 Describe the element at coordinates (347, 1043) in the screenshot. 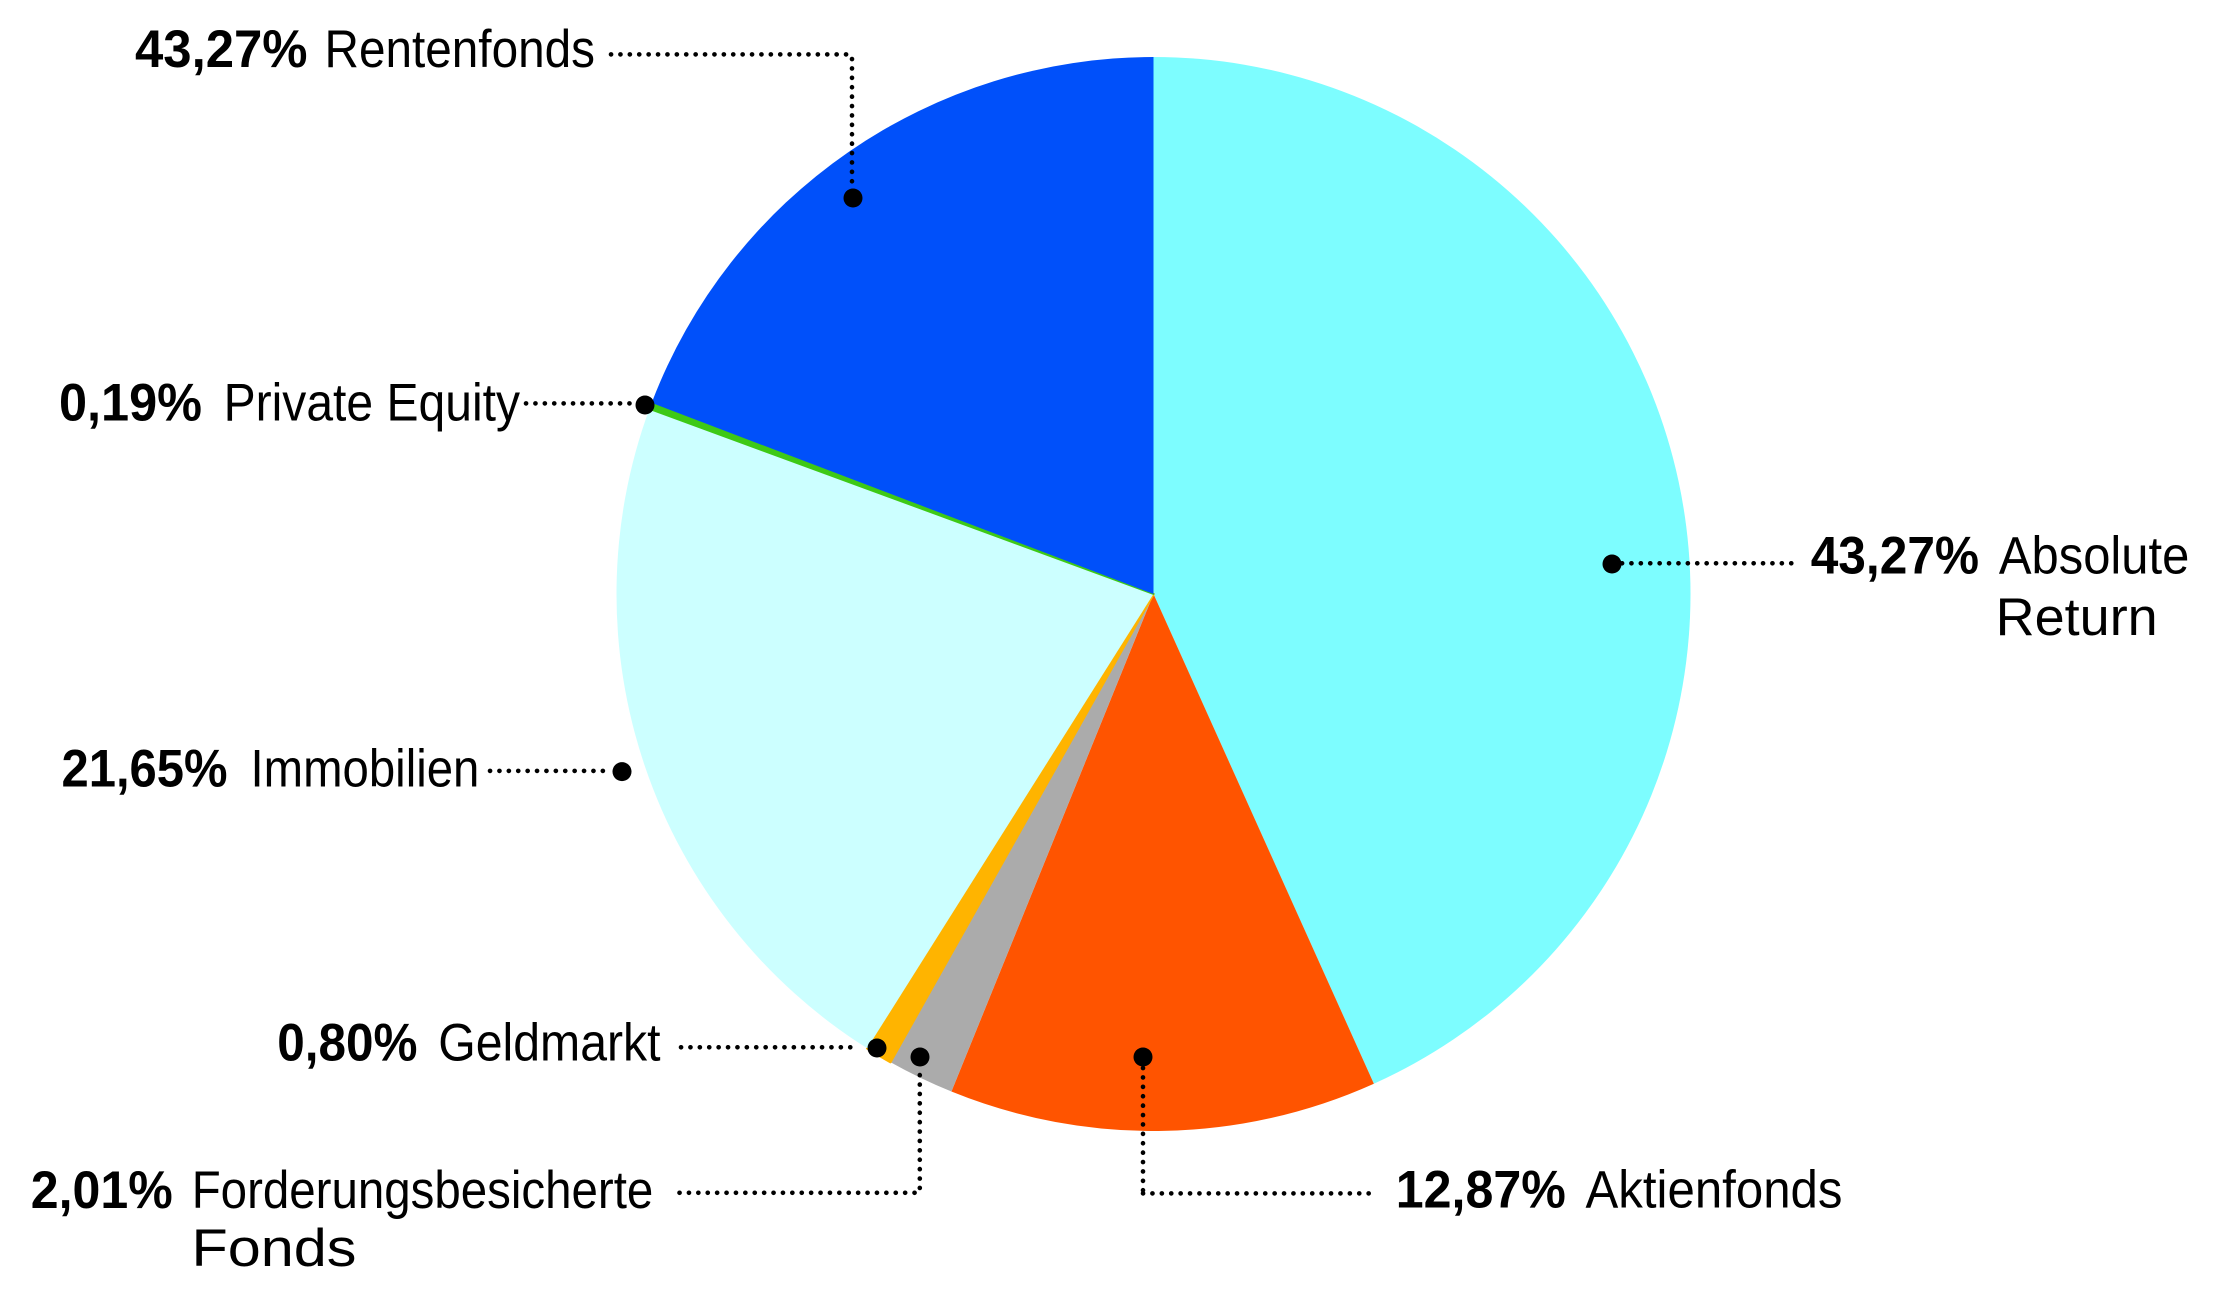

I see `svg-text: 0,80%` at that location.